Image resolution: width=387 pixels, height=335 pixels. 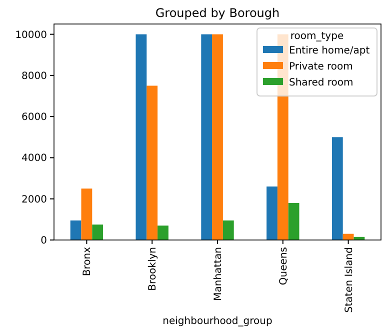 I want to click on y-tick-label: 2000, so click(x=34, y=200).